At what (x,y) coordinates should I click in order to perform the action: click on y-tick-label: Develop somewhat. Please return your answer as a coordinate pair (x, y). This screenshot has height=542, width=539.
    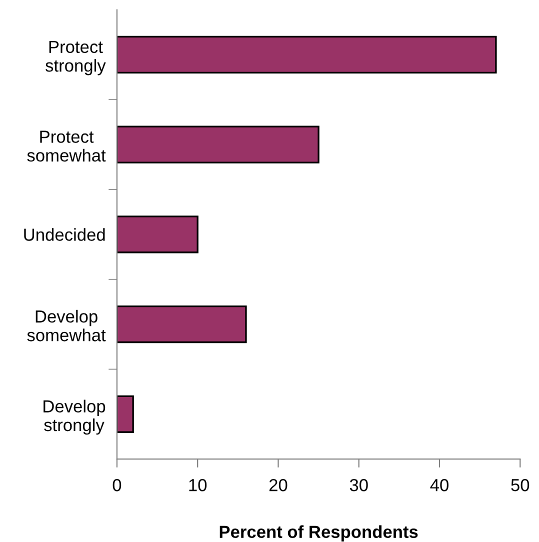
    Looking at the image, I should click on (66, 326).